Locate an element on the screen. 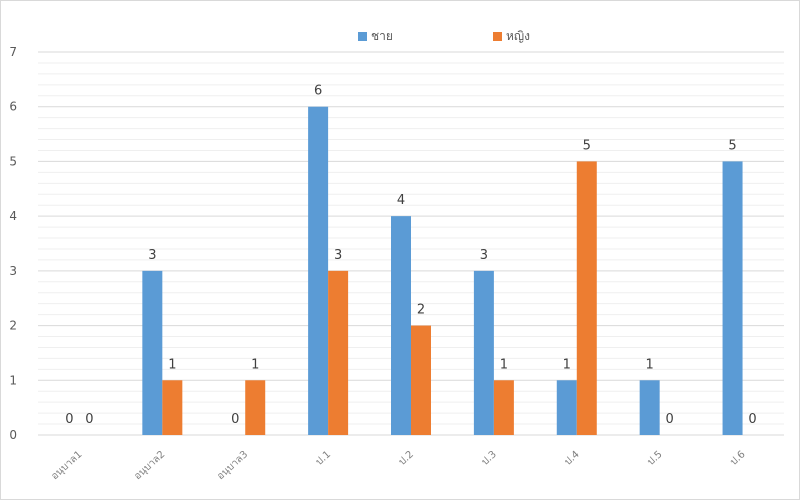 This screenshot has width=800, height=500. data-label: 2 is located at coordinates (421, 310).